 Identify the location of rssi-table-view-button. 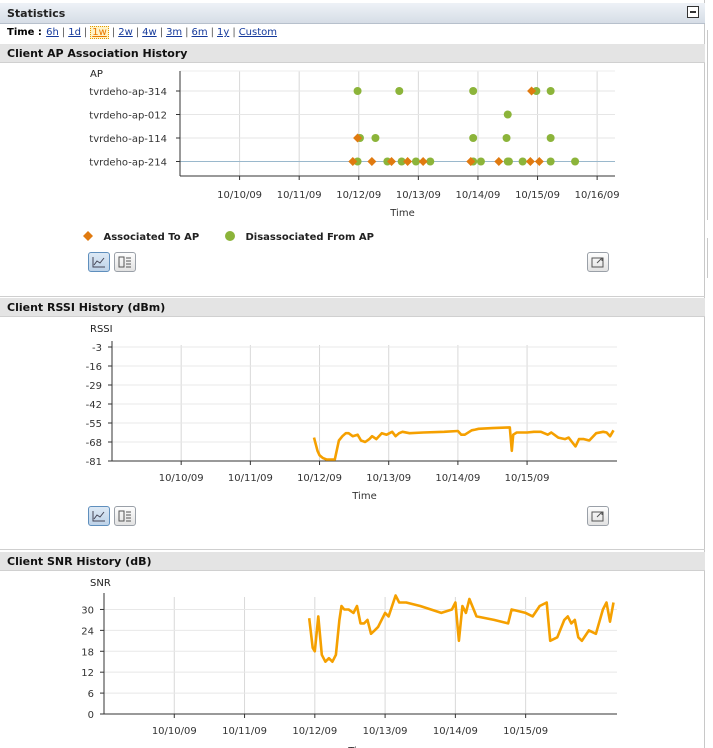
(125, 516).